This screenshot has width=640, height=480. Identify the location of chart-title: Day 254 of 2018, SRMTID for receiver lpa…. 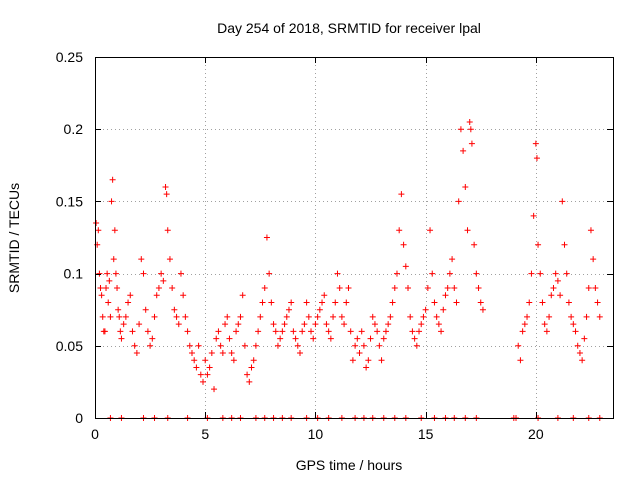
(349, 28).